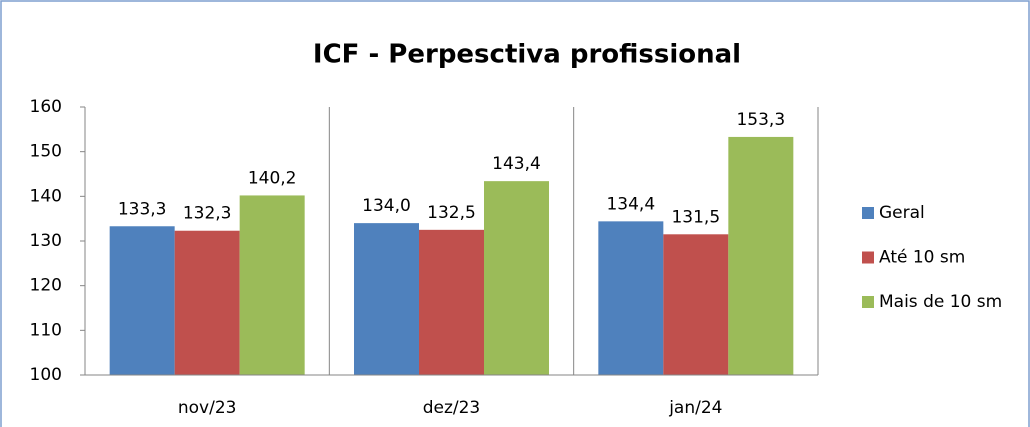  I want to click on x-tick-label: nov/23, so click(207, 408).